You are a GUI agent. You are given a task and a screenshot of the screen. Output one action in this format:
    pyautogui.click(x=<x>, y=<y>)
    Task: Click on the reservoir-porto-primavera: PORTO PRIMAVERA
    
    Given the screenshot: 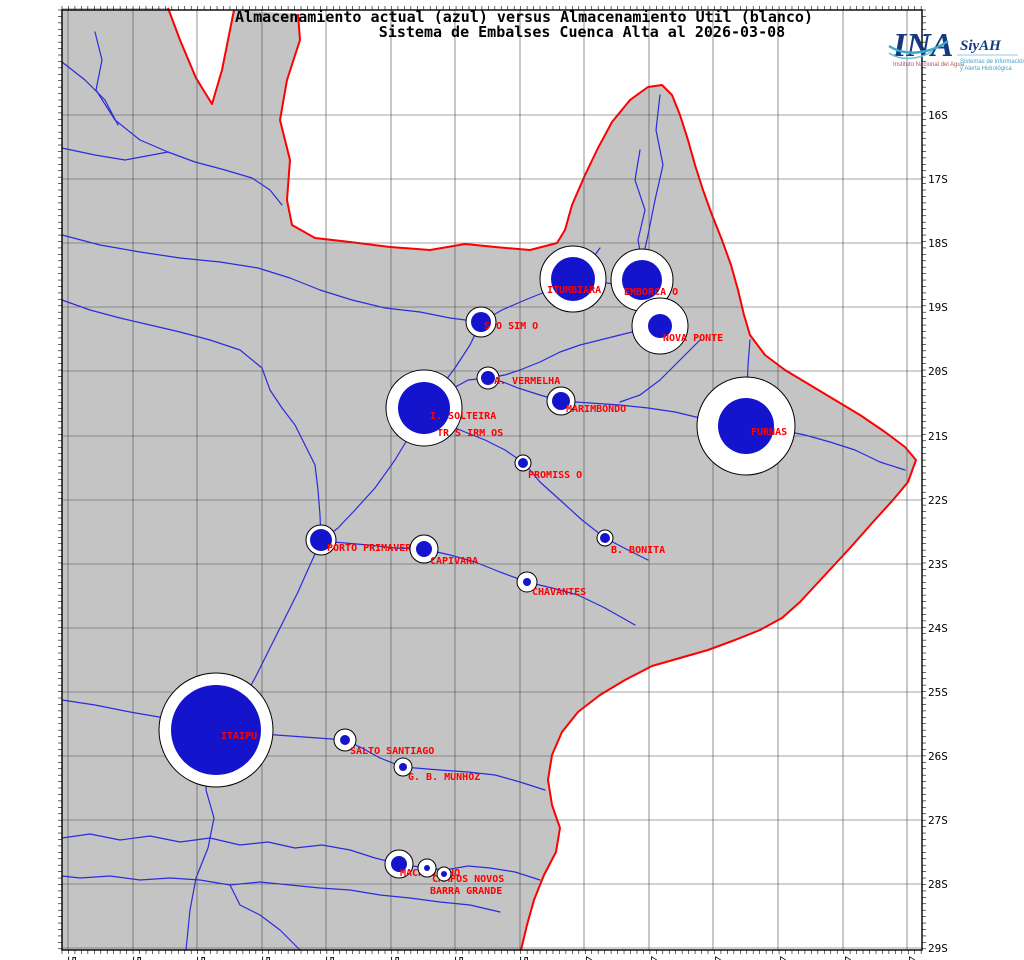 What is the action you would take?
    pyautogui.click(x=361, y=540)
    